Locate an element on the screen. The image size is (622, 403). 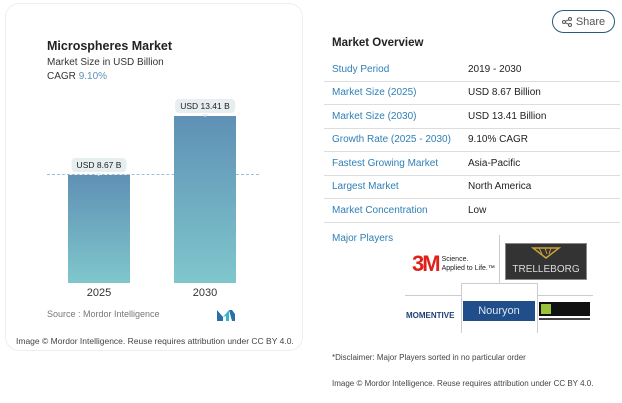
logo-3m: 3M Science. Applied to Life.™ is located at coordinates (453, 263).